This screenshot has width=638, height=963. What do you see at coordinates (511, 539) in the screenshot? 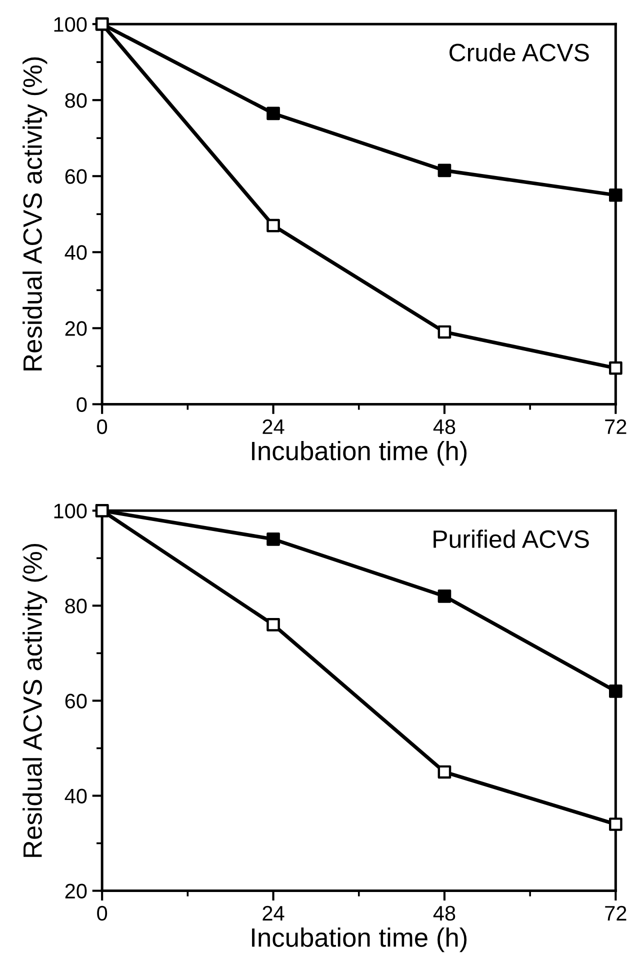
I see `annotation: Purified ACVS` at bounding box center [511, 539].